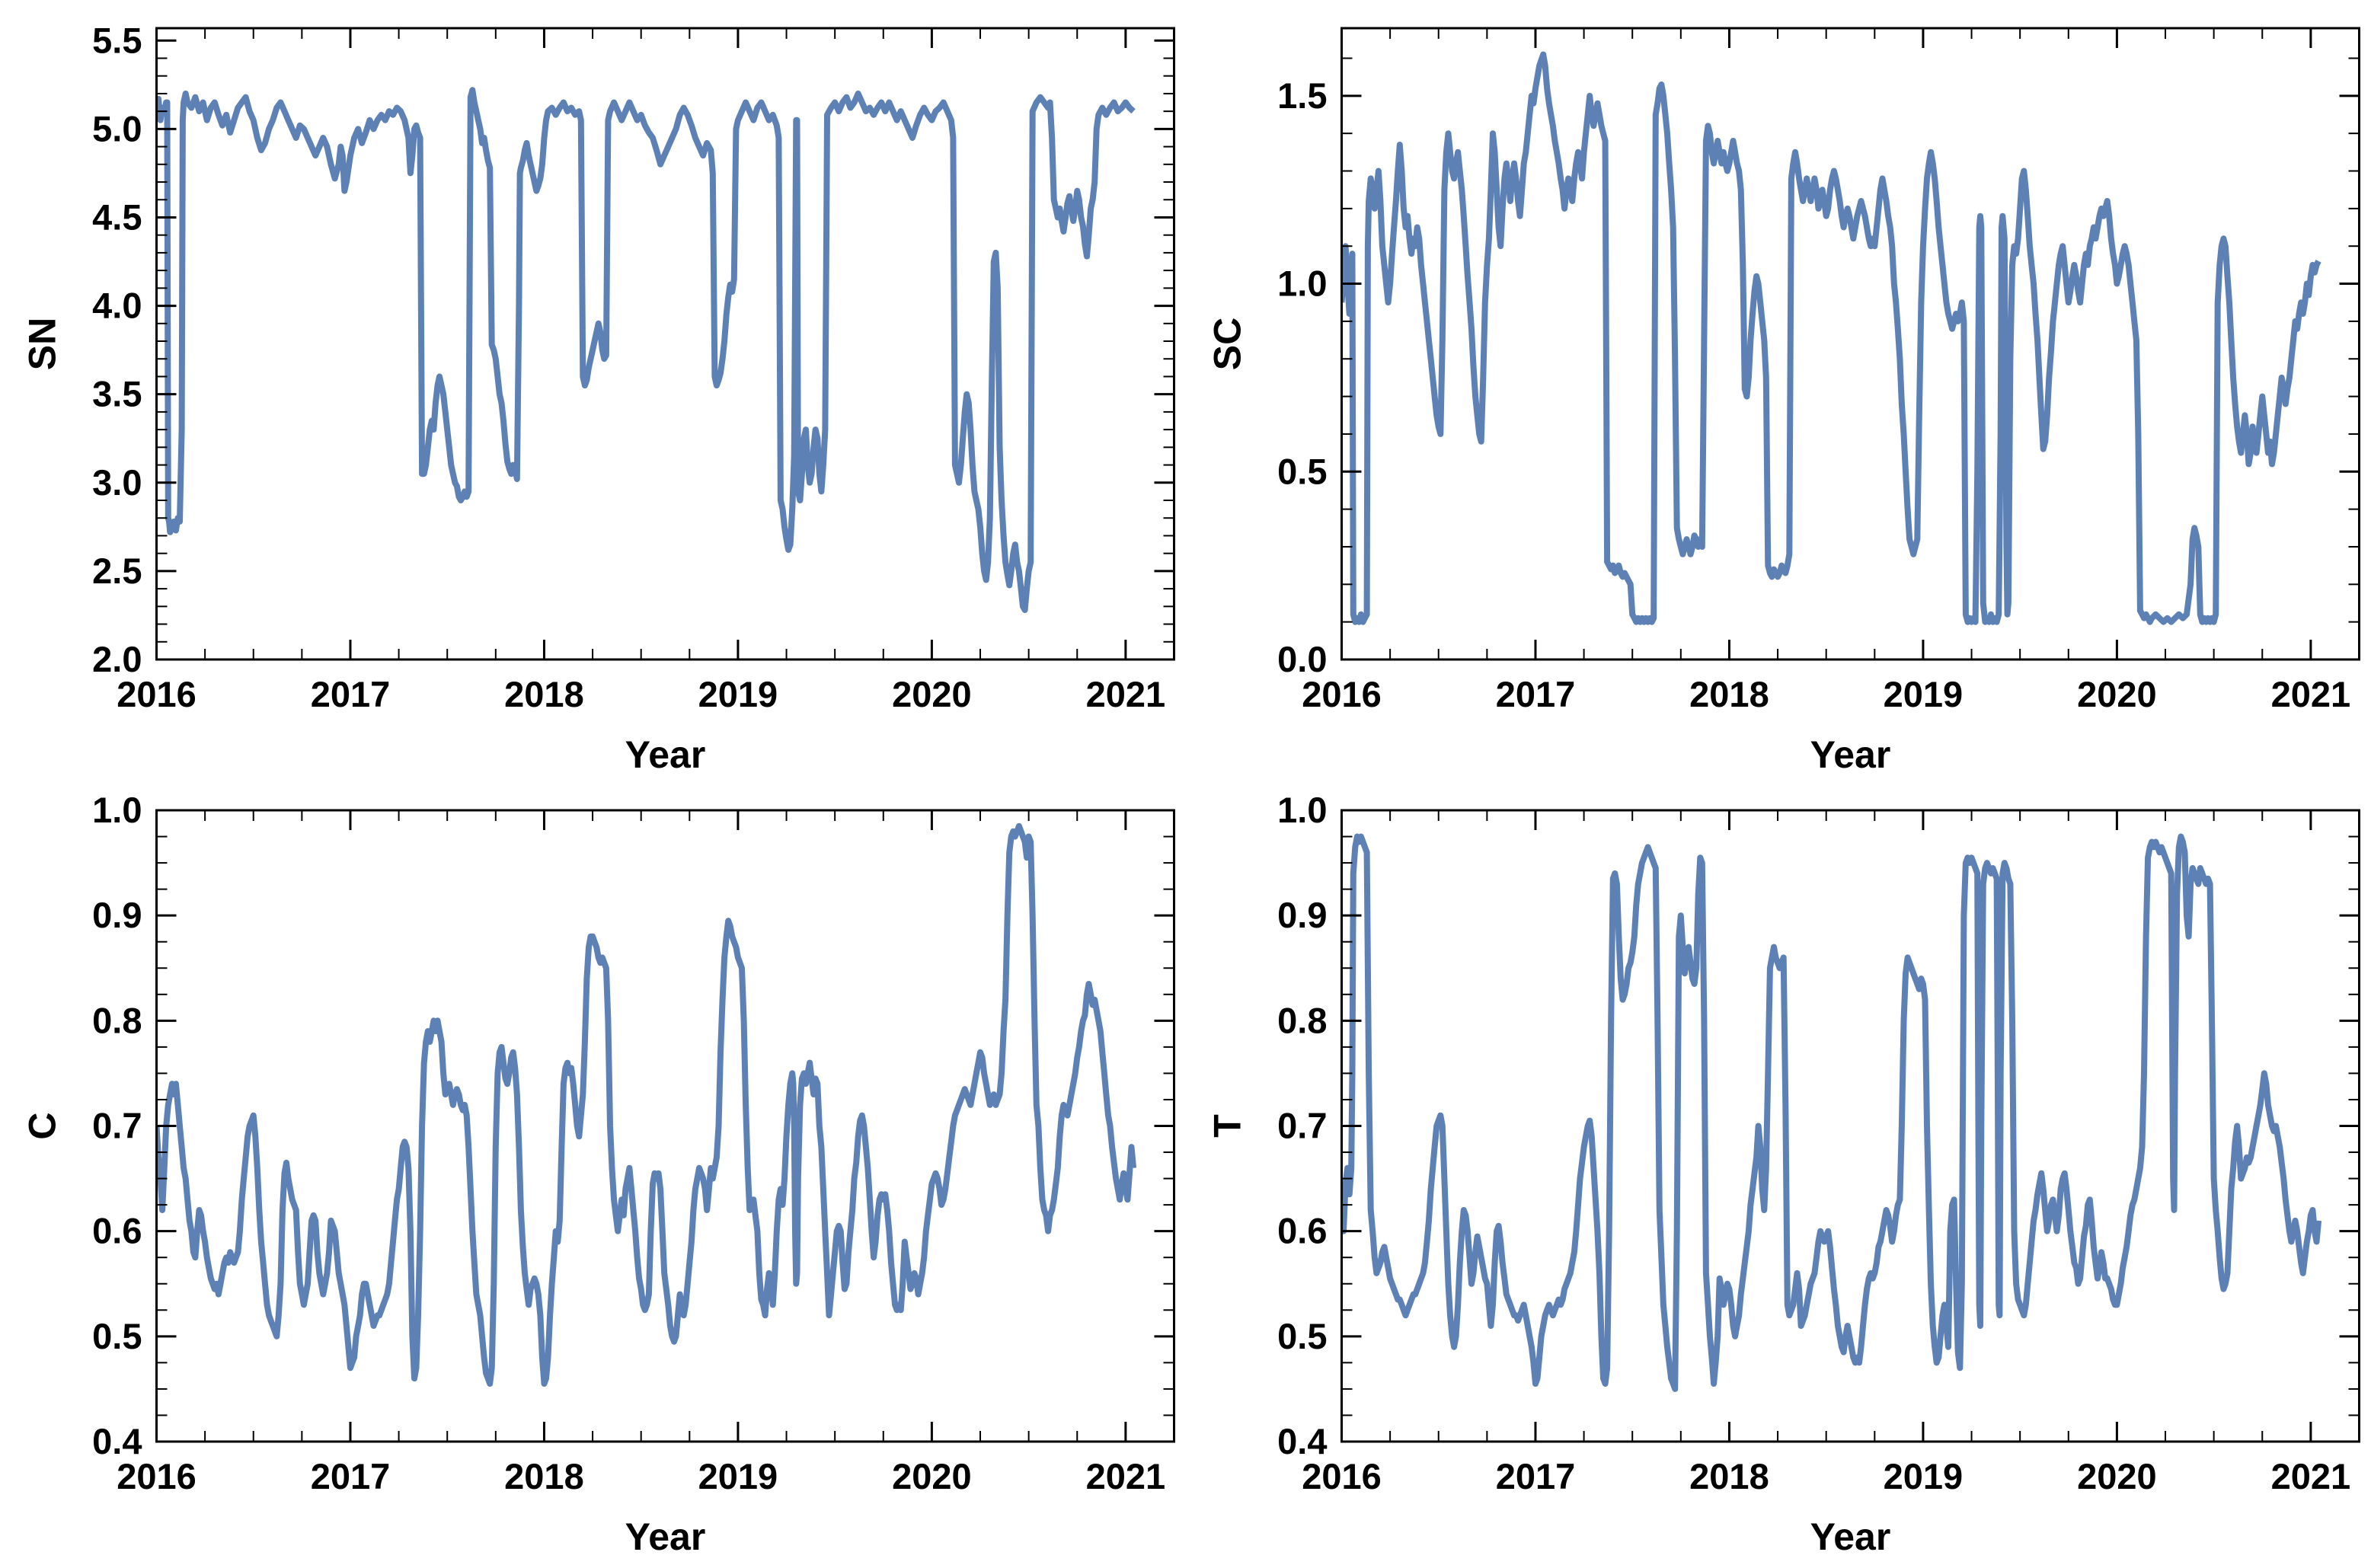 This screenshot has height=1568, width=2371. I want to click on y-tick-label: 4.0, so click(117, 306).